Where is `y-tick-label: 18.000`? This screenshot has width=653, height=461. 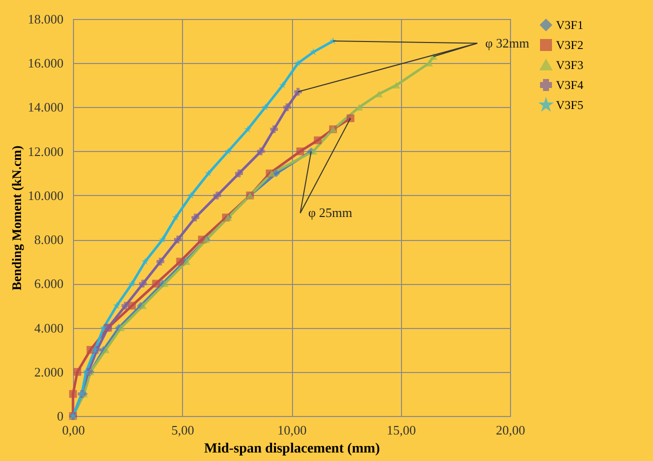 y-tick-label: 18.000 is located at coordinates (46, 19).